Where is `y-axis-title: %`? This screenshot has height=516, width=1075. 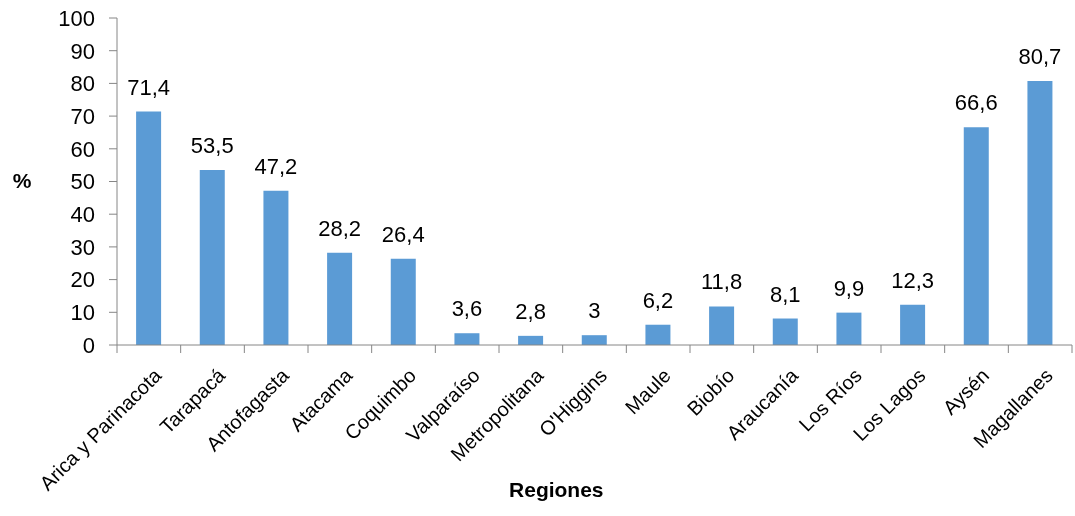 y-axis-title: % is located at coordinates (22, 180).